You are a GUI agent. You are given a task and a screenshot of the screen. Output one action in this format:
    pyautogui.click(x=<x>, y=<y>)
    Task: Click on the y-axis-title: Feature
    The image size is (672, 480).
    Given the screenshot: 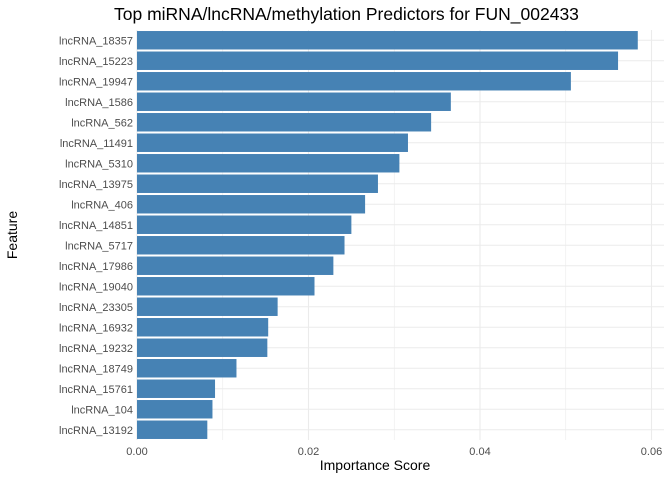 What is the action you would take?
    pyautogui.click(x=12, y=235)
    